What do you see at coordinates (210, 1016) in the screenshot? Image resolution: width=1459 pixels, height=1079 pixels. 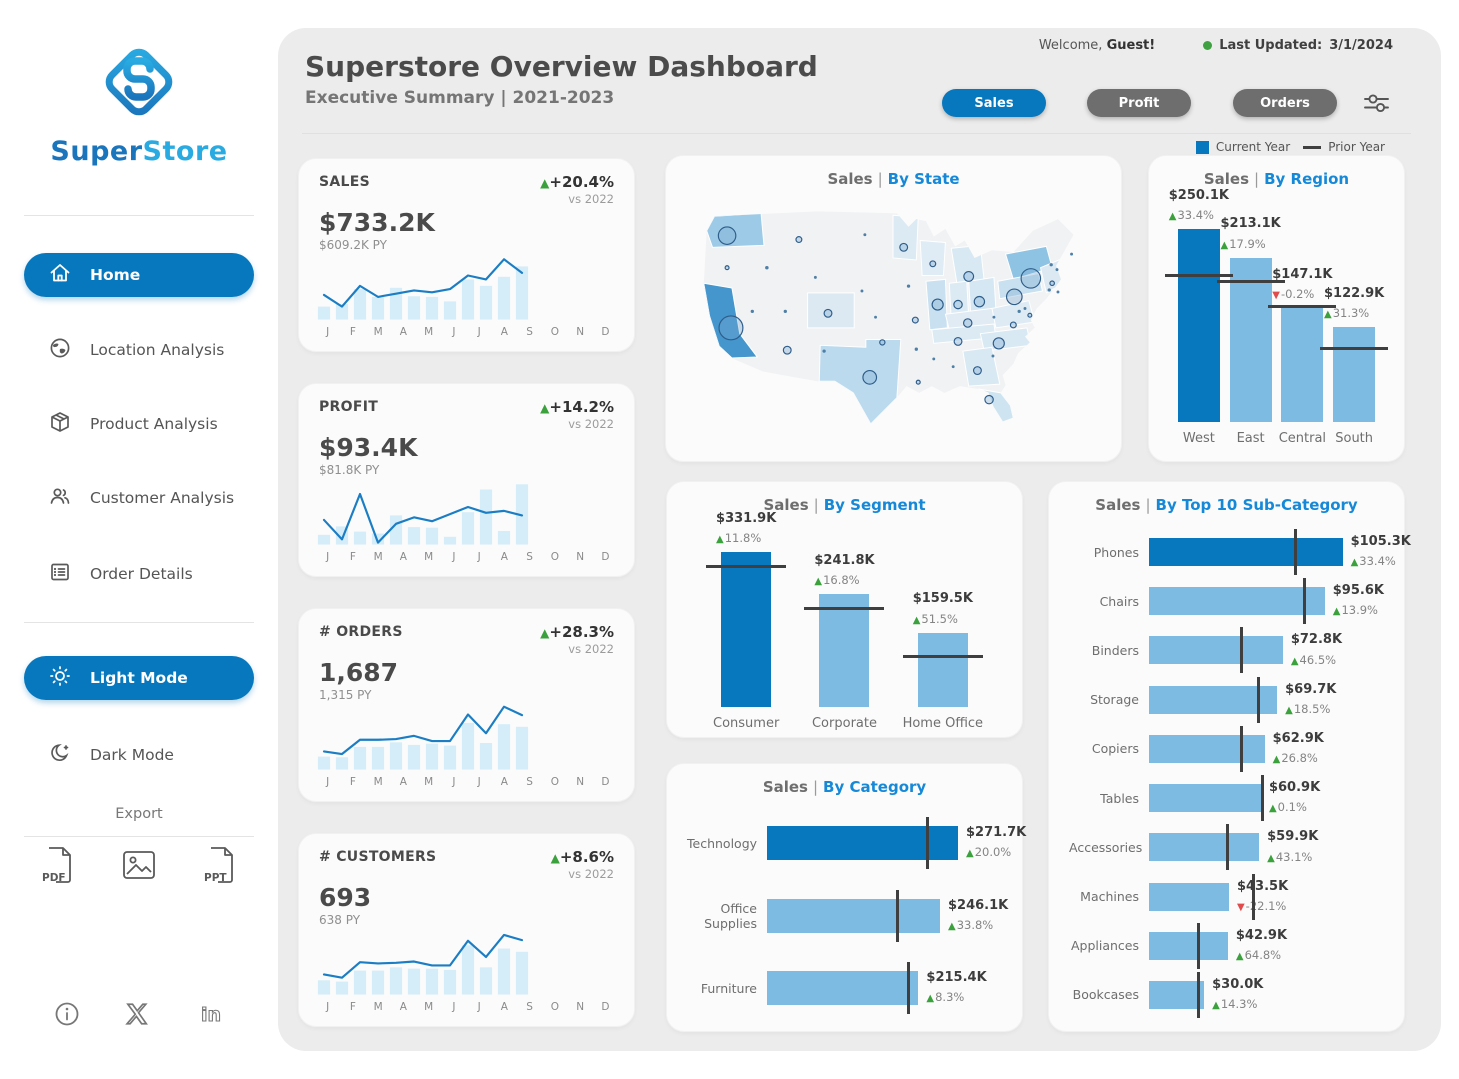 I see `linkedin-icon: in` at bounding box center [210, 1016].